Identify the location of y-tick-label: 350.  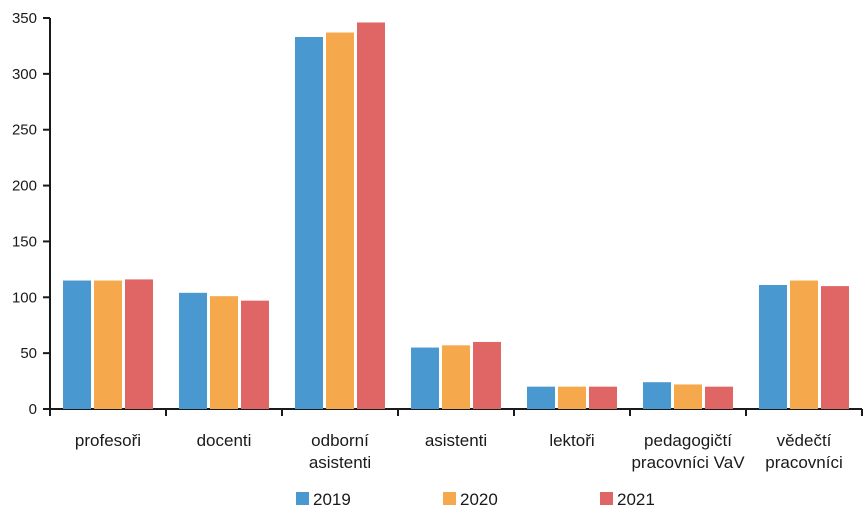
(24, 18).